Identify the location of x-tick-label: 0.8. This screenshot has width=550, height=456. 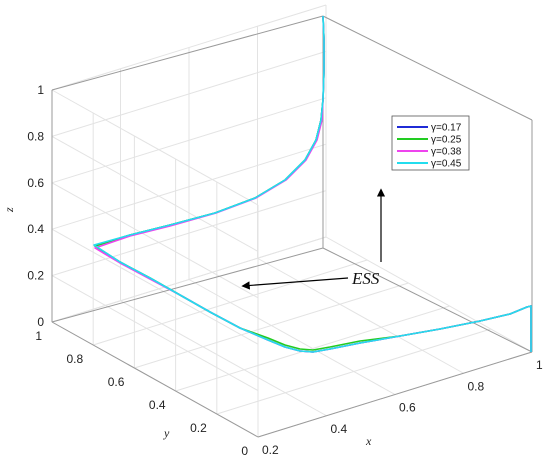
(476, 386).